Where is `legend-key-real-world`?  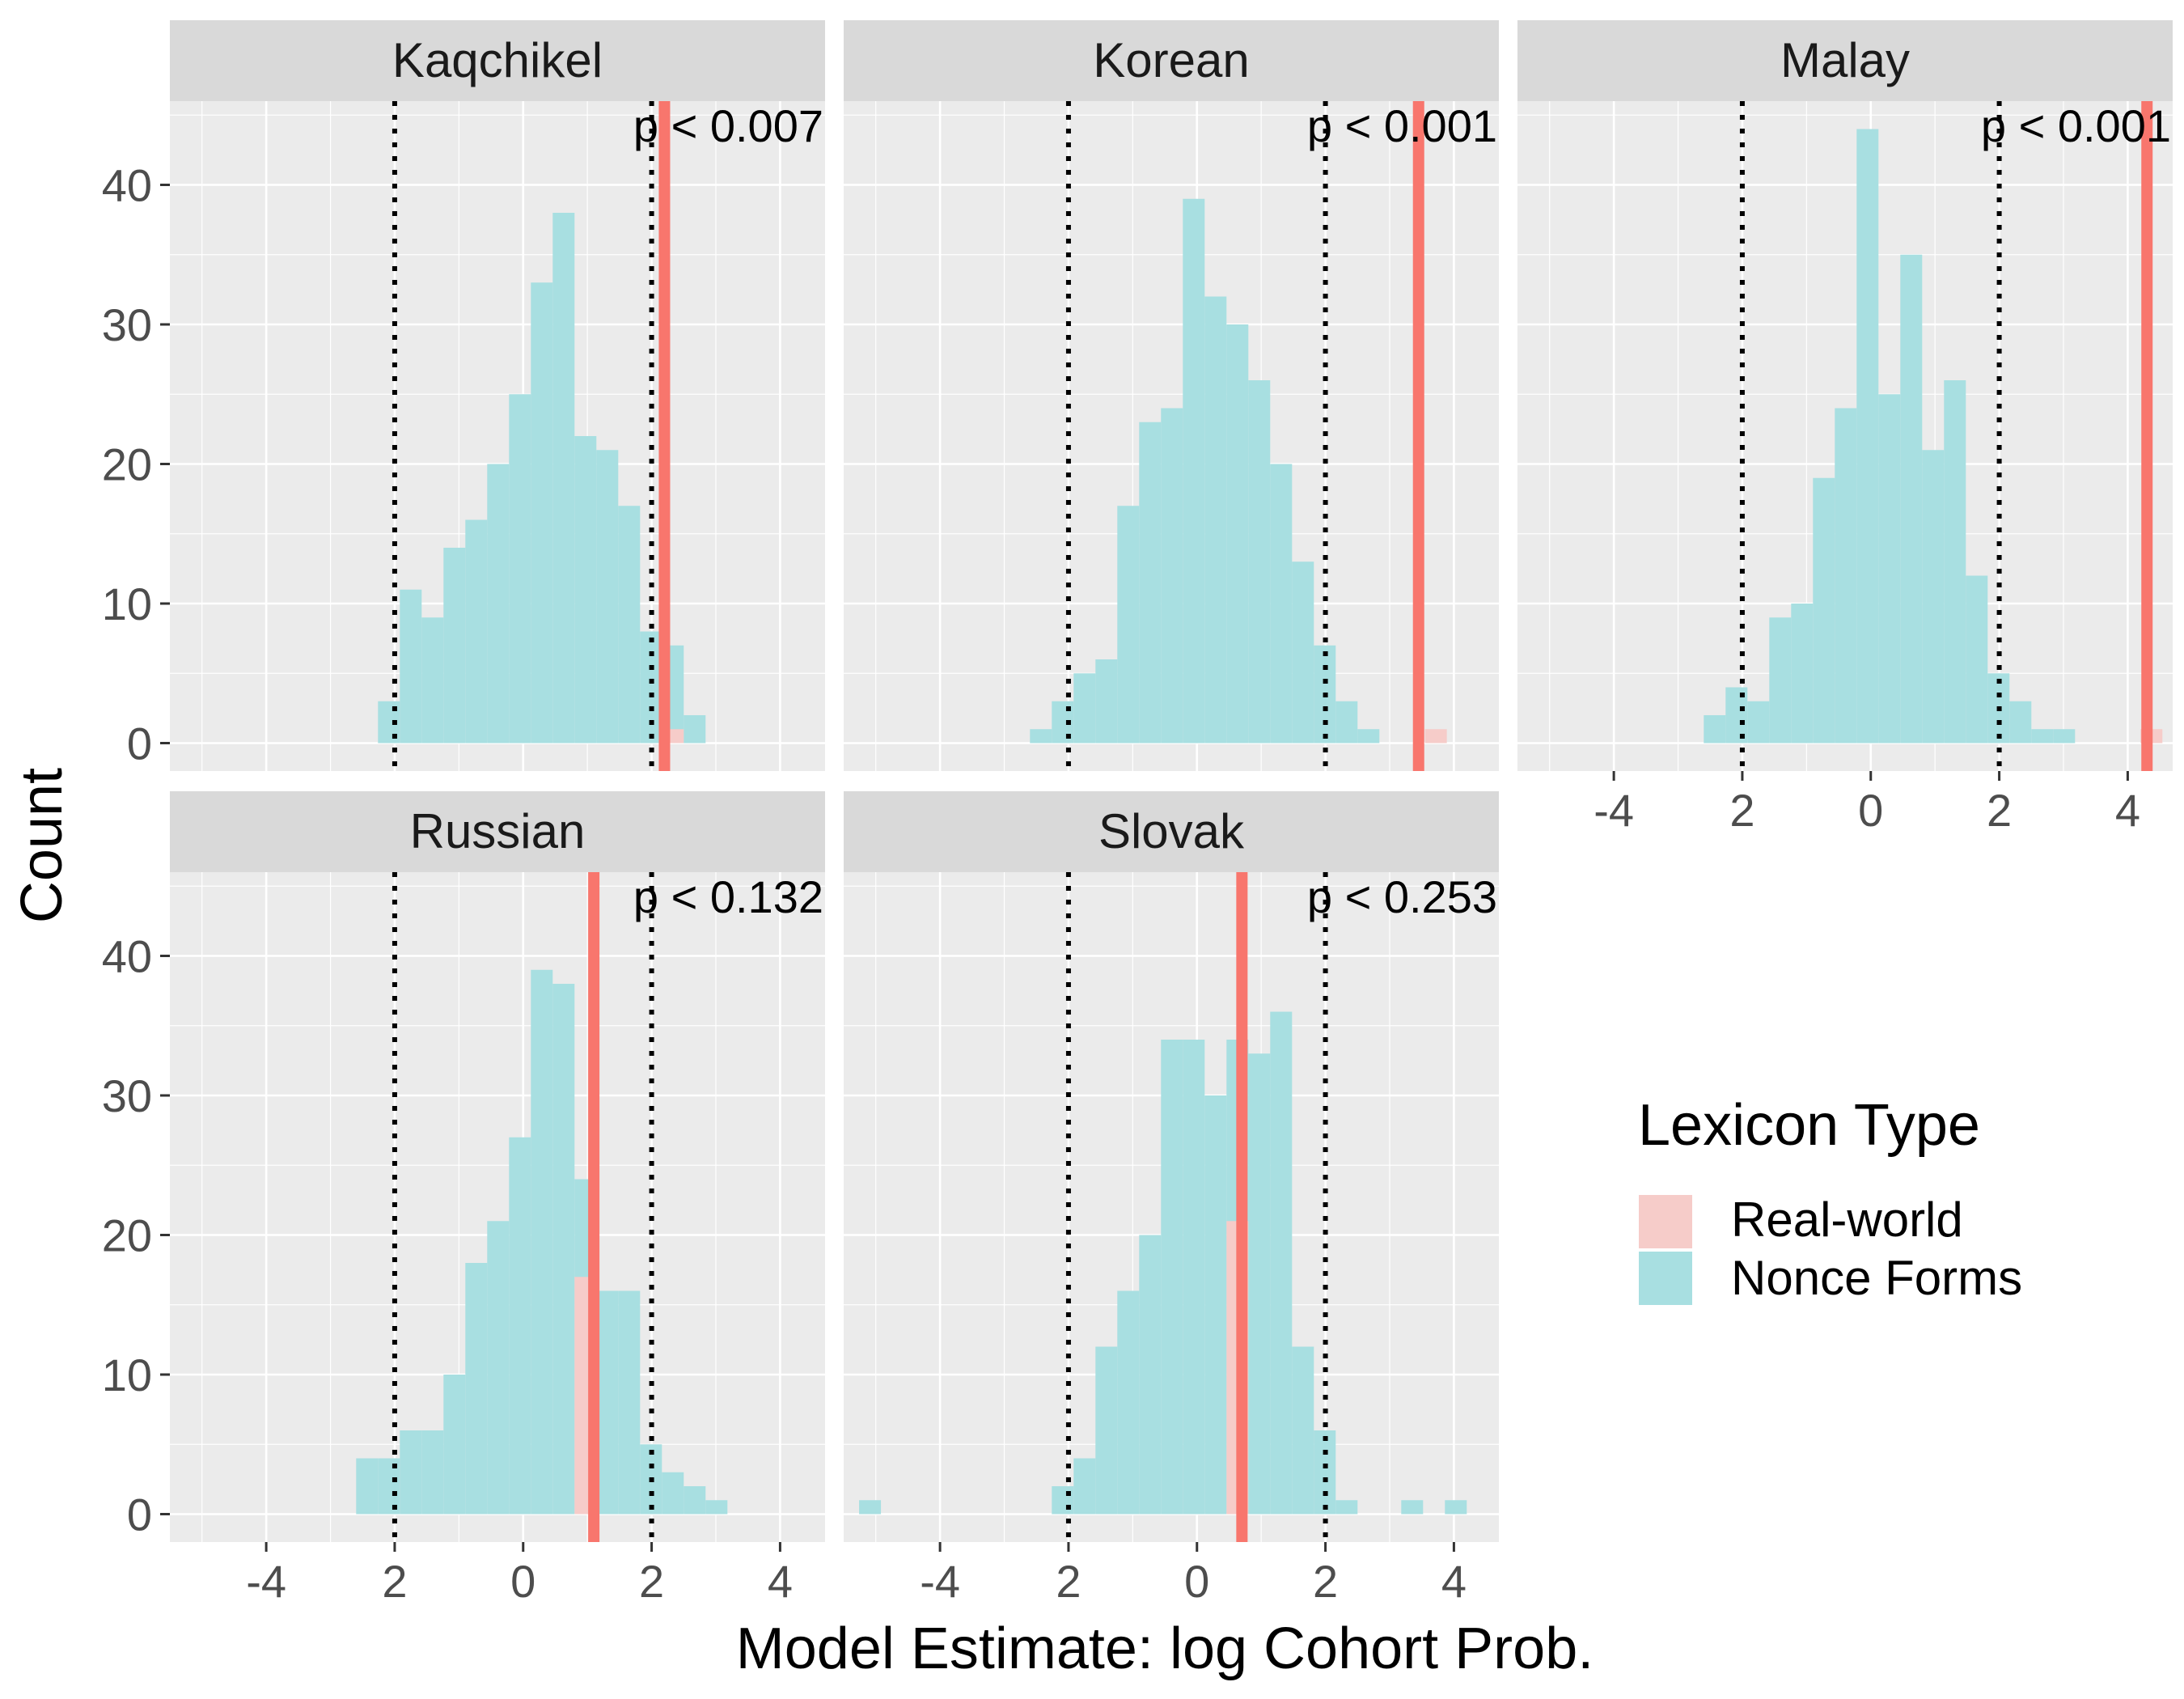
legend-key-real-world is located at coordinates (1665, 1221).